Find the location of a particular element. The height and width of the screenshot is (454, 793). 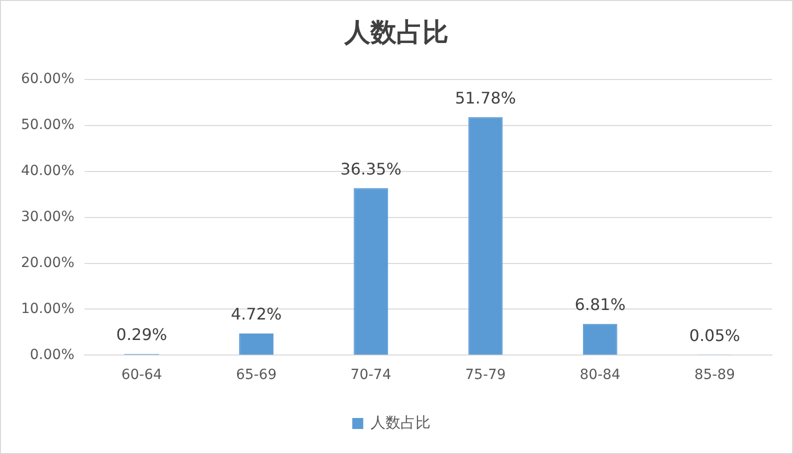

y-tick-label: 50.00% is located at coordinates (47, 125).